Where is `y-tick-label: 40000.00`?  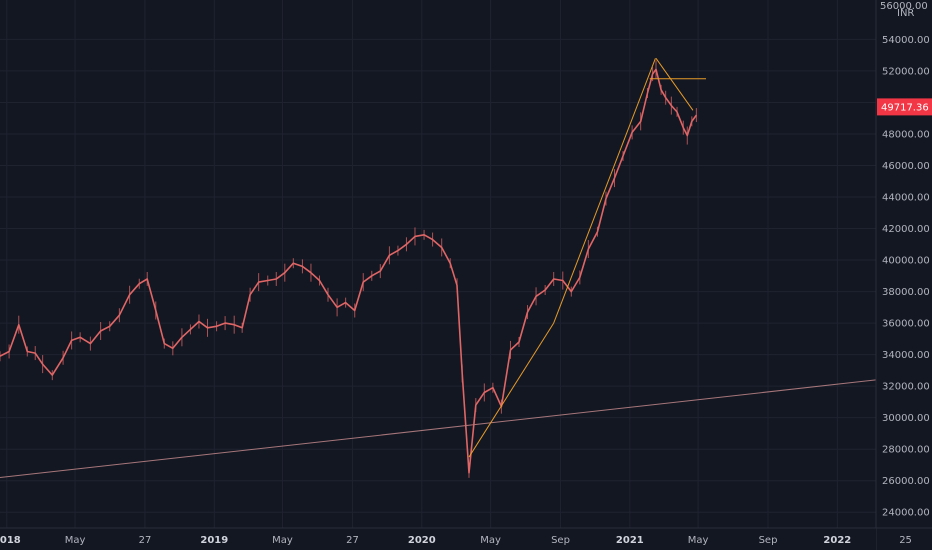 y-tick-label: 40000.00 is located at coordinates (906, 261).